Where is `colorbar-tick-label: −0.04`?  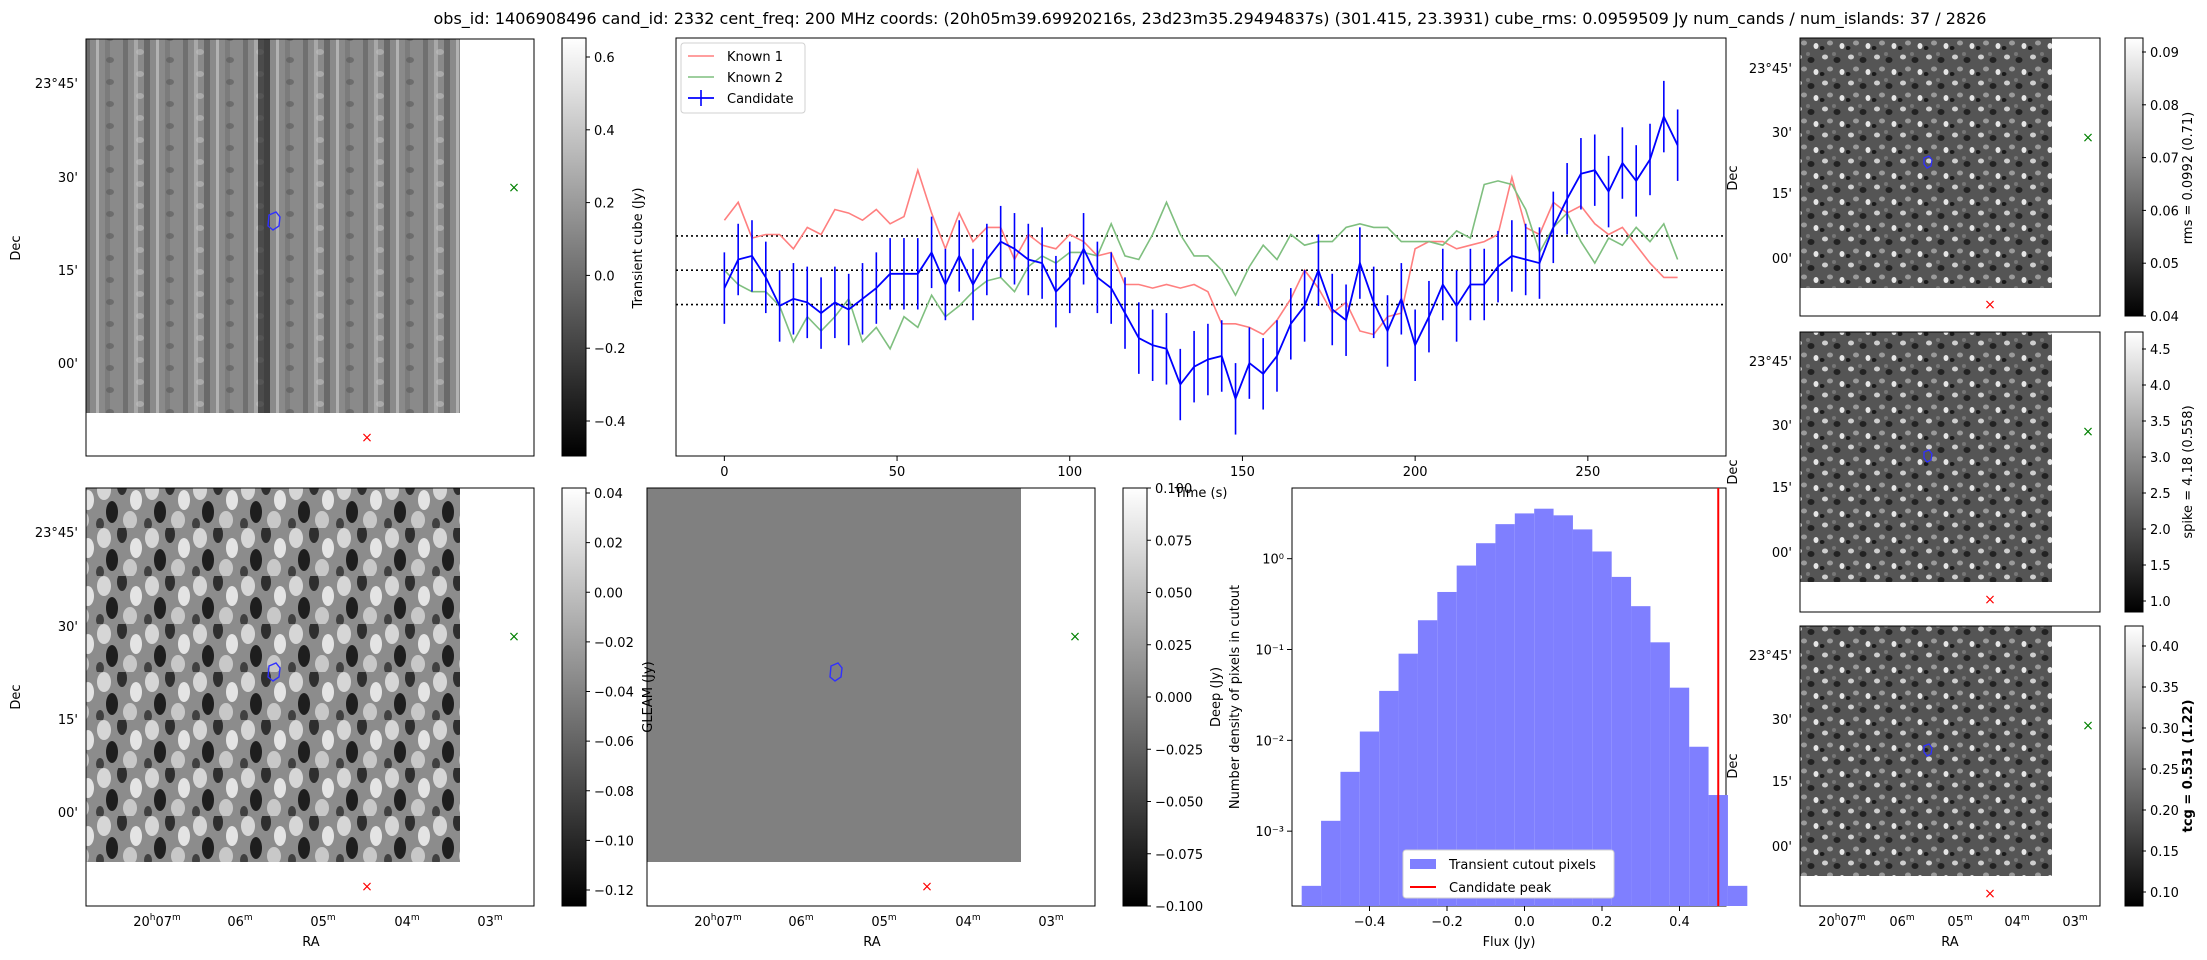
colorbar-tick-label: −0.04 is located at coordinates (614, 693).